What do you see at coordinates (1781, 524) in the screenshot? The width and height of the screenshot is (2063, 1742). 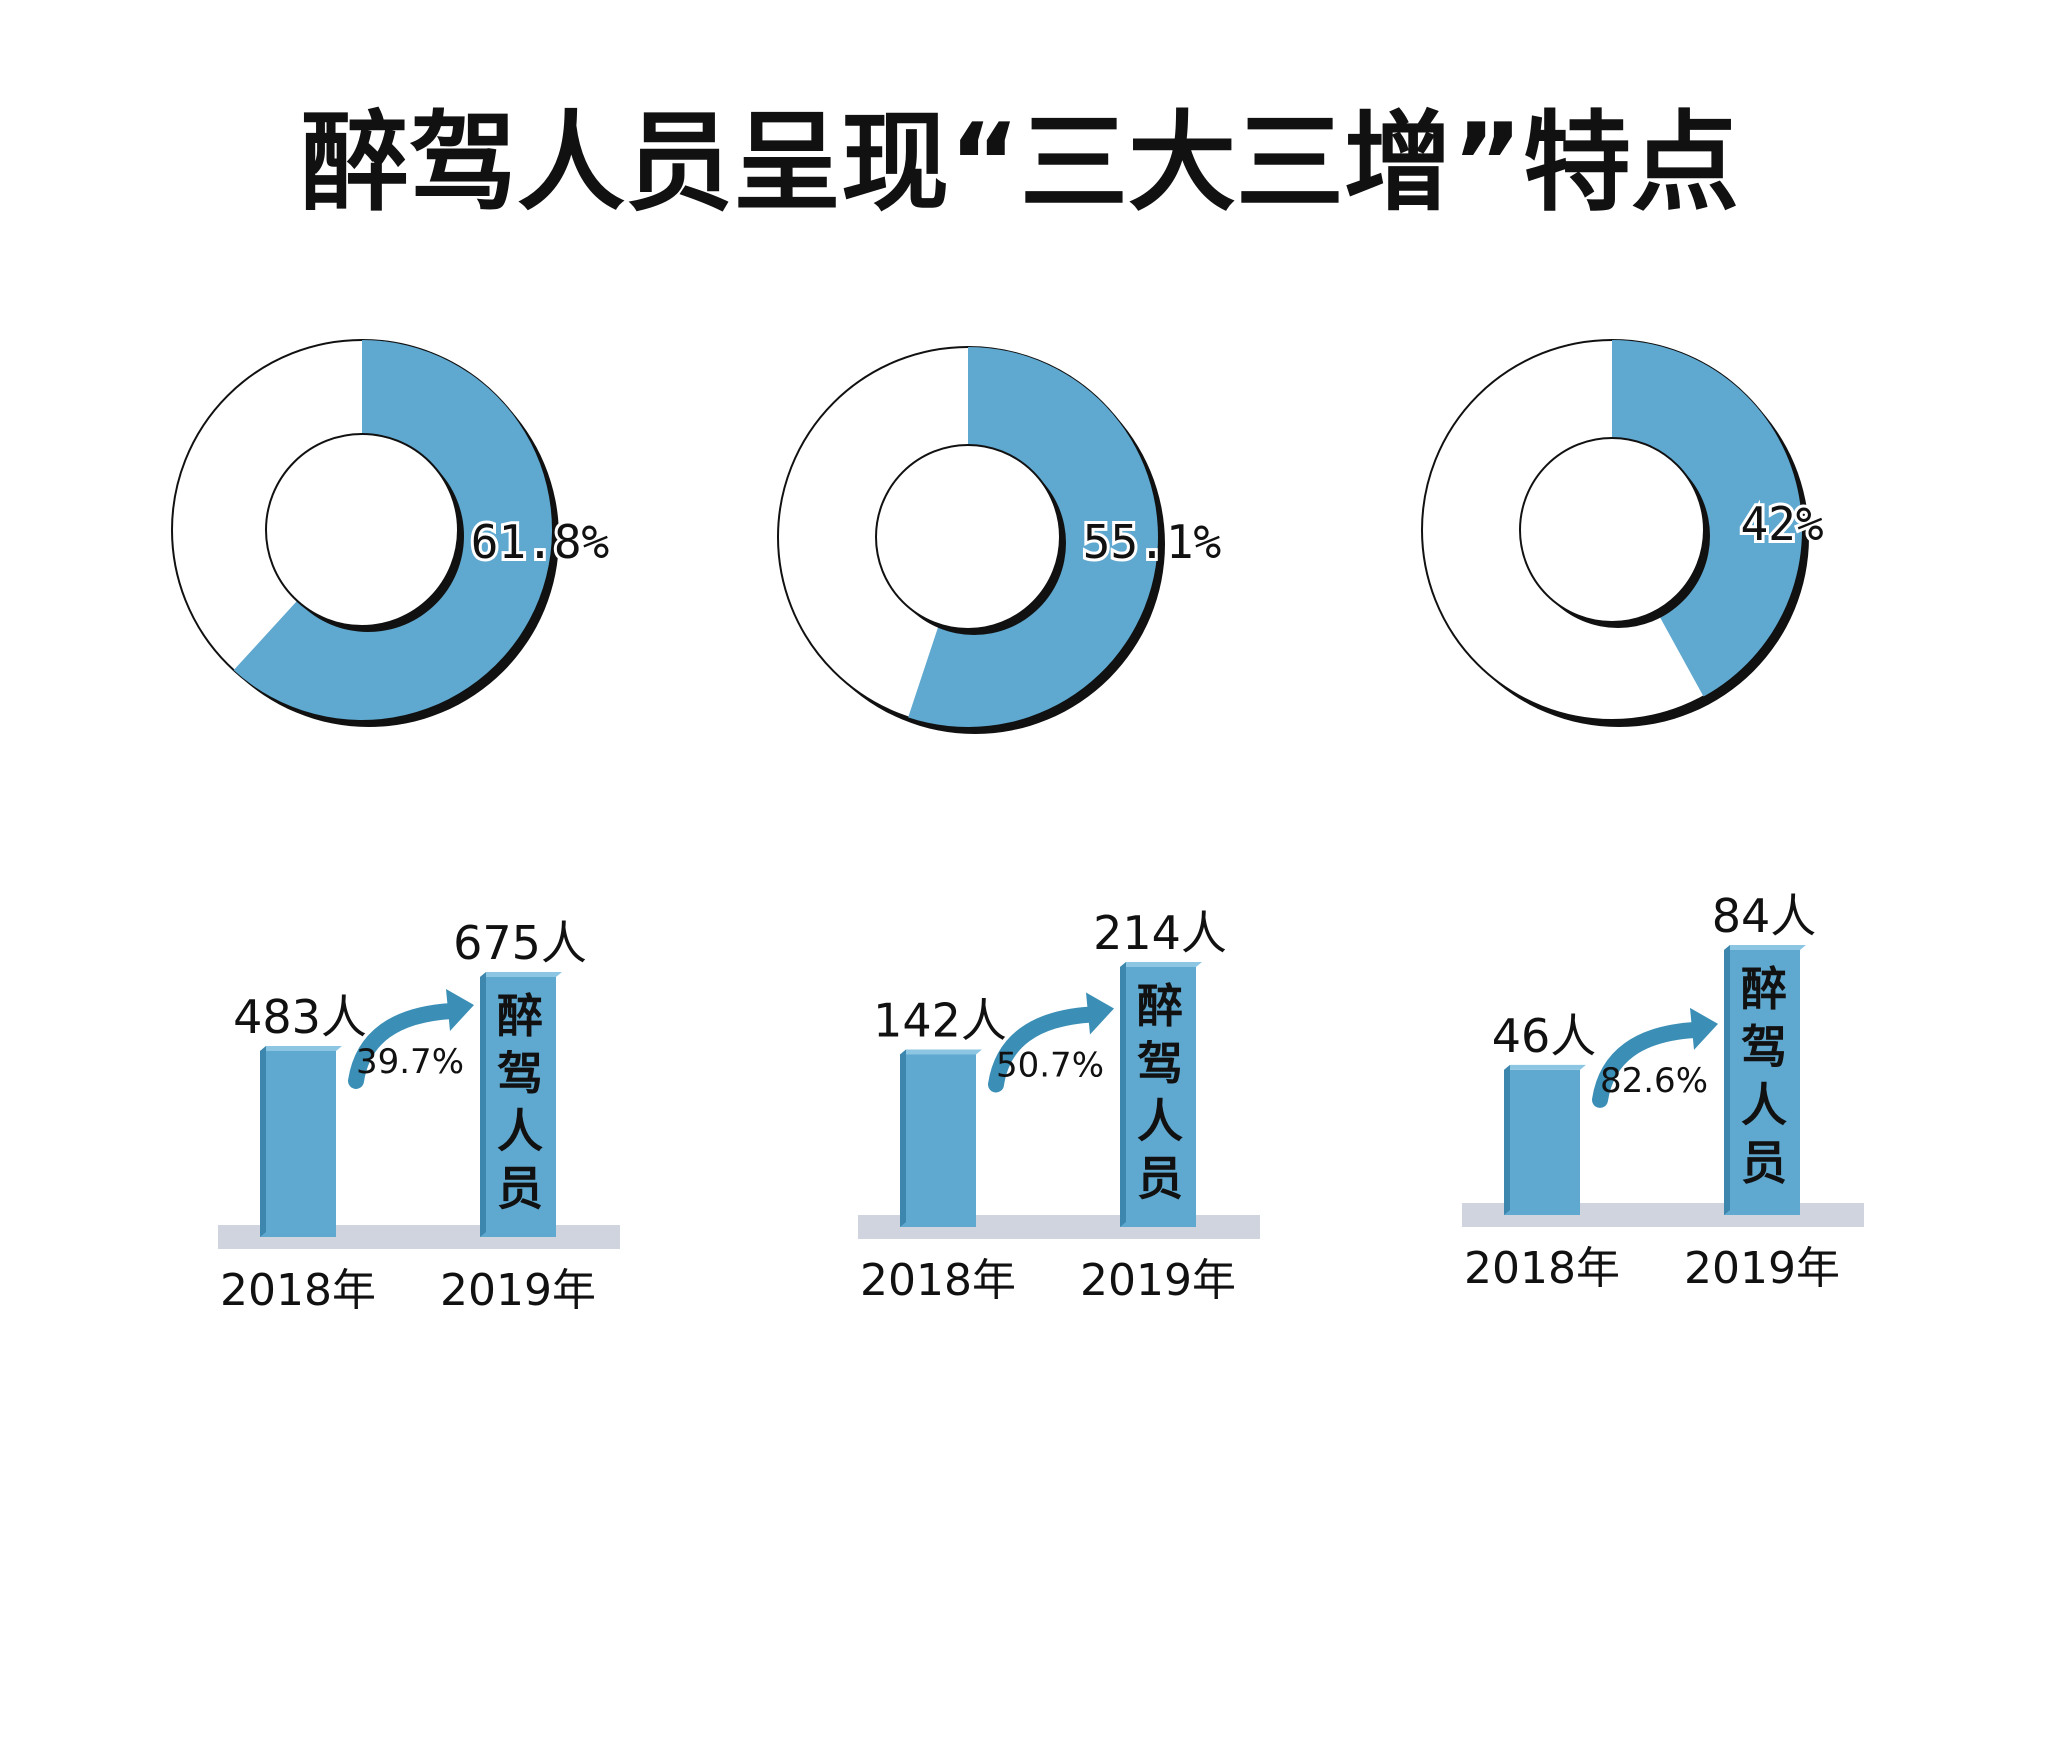 I see `donut-percent-label: 42%` at bounding box center [1781, 524].